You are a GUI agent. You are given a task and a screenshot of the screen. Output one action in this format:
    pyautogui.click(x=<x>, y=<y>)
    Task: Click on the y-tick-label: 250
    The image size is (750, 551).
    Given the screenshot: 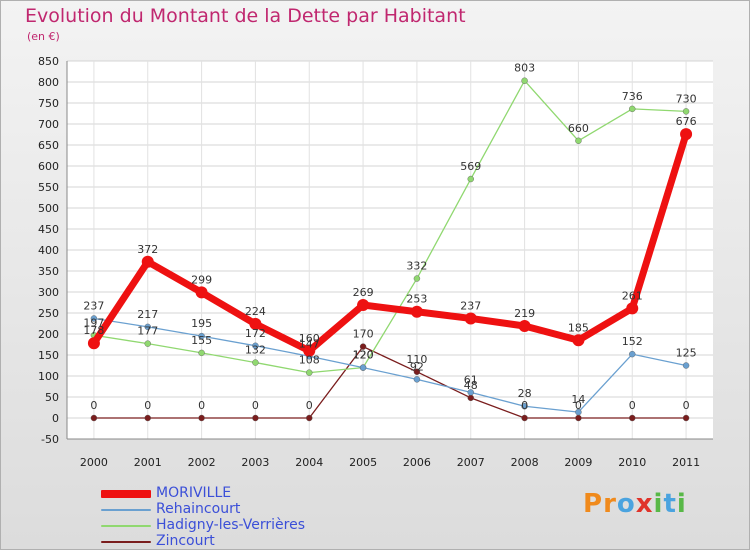 What is the action you would take?
    pyautogui.click(x=48, y=313)
    